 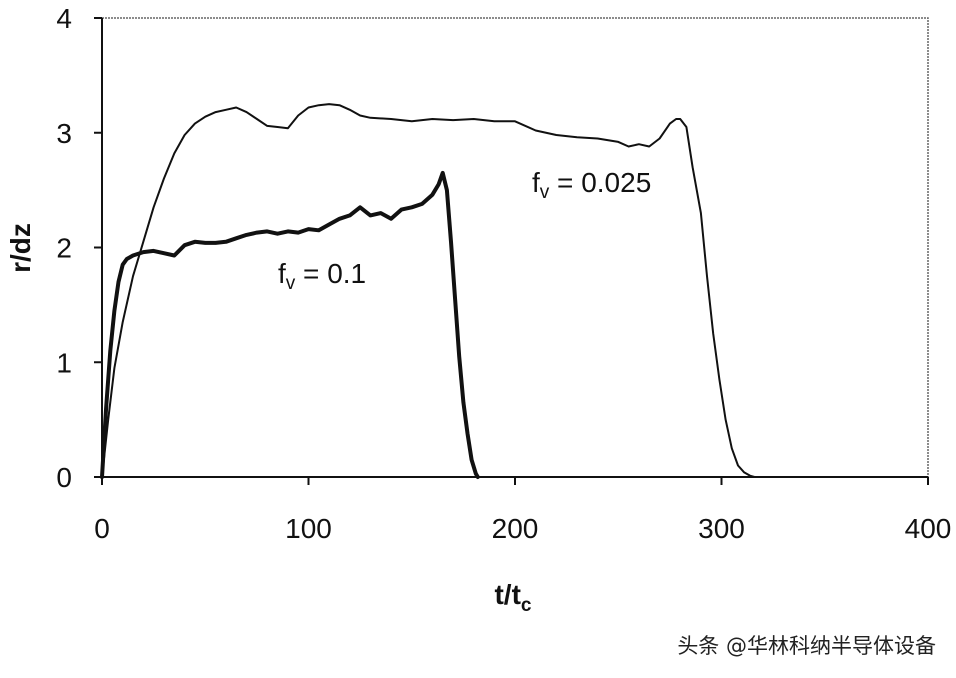 What do you see at coordinates (507, 594) in the screenshot?
I see `x-axis-title-main: t/t` at bounding box center [507, 594].